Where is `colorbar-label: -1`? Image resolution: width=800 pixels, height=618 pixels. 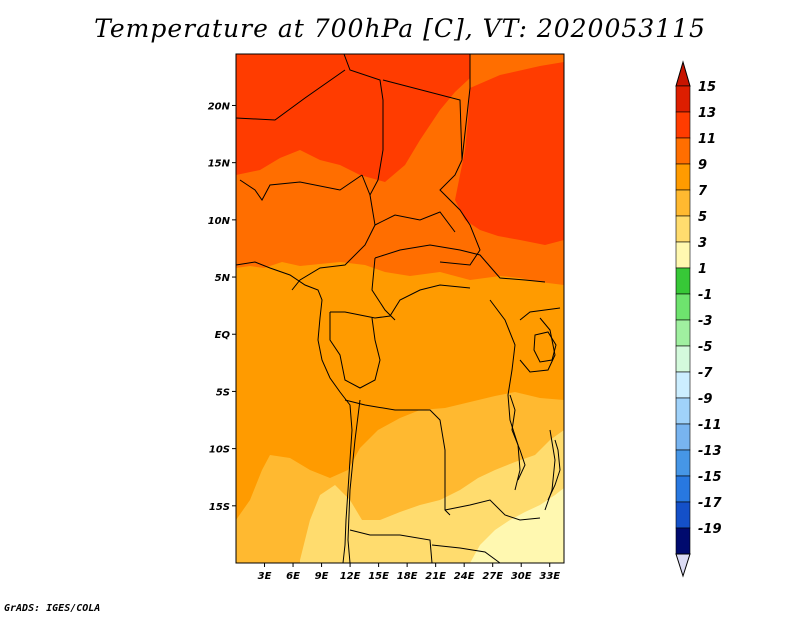
colorbar-label: -1 is located at coordinates (705, 295).